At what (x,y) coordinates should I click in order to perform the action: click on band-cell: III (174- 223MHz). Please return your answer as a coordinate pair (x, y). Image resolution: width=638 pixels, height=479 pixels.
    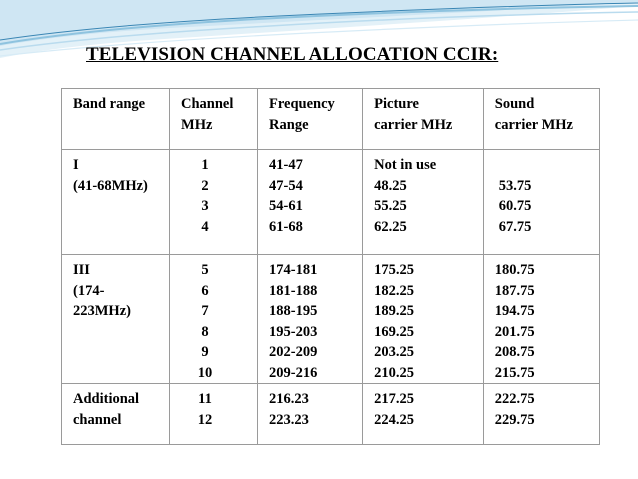
    Looking at the image, I should click on (115, 319).